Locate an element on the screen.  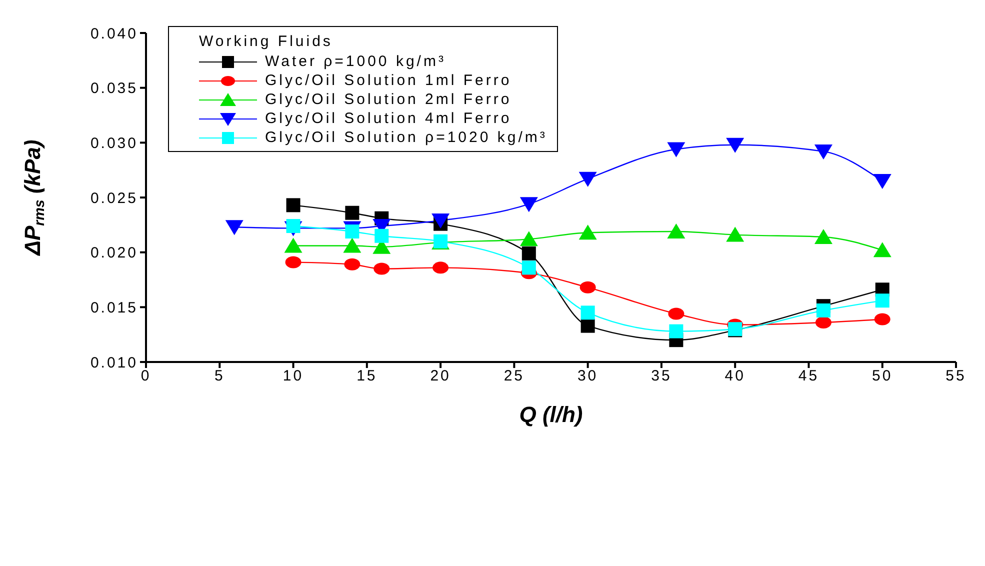
x-tick-label: 50 is located at coordinates (882, 376).